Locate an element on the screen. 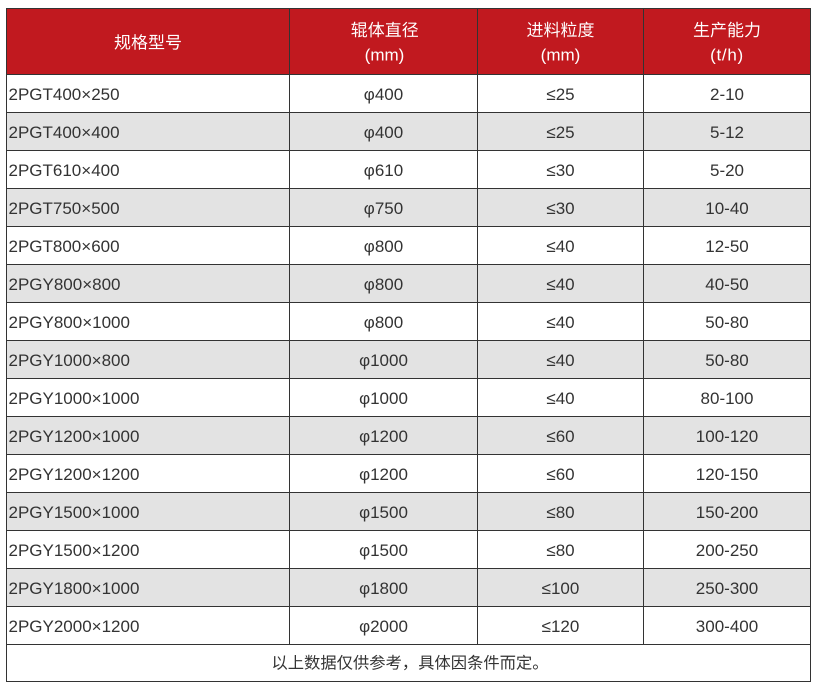 The image size is (816, 689). svg-text: 5-20 is located at coordinates (727, 170).